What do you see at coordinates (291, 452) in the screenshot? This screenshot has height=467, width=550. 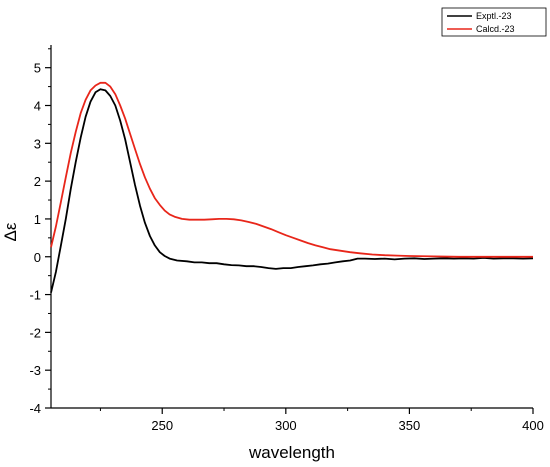 I see `x-axis-title: wavelength` at bounding box center [291, 452].